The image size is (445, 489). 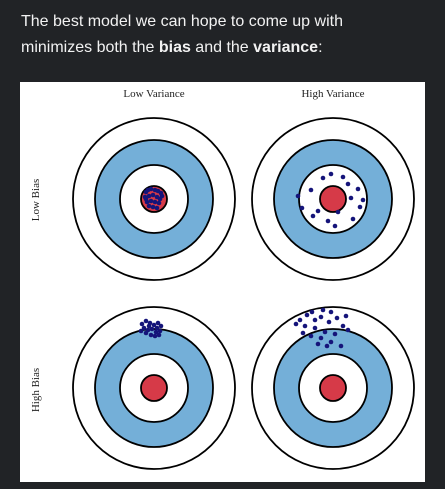 I want to click on column-label-high-variance: High Variance, so click(x=332, y=94).